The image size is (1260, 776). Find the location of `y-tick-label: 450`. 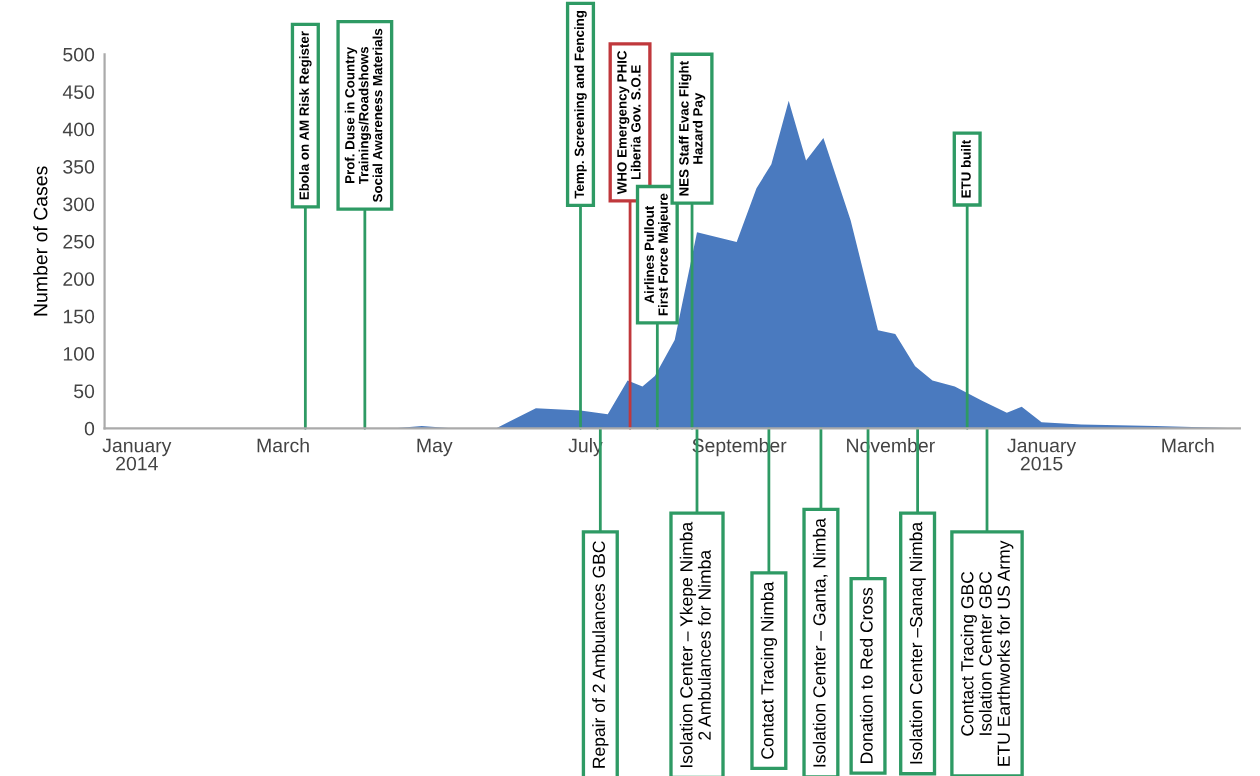

y-tick-label: 450 is located at coordinates (78, 92).